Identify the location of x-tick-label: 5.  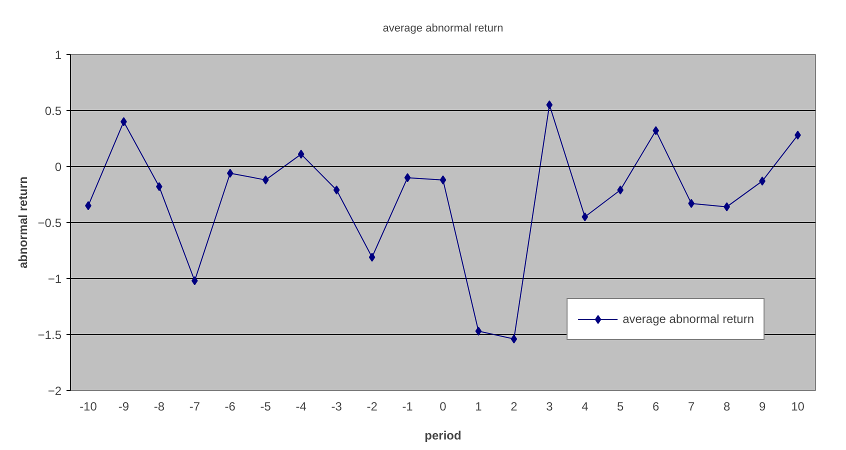
(620, 407).